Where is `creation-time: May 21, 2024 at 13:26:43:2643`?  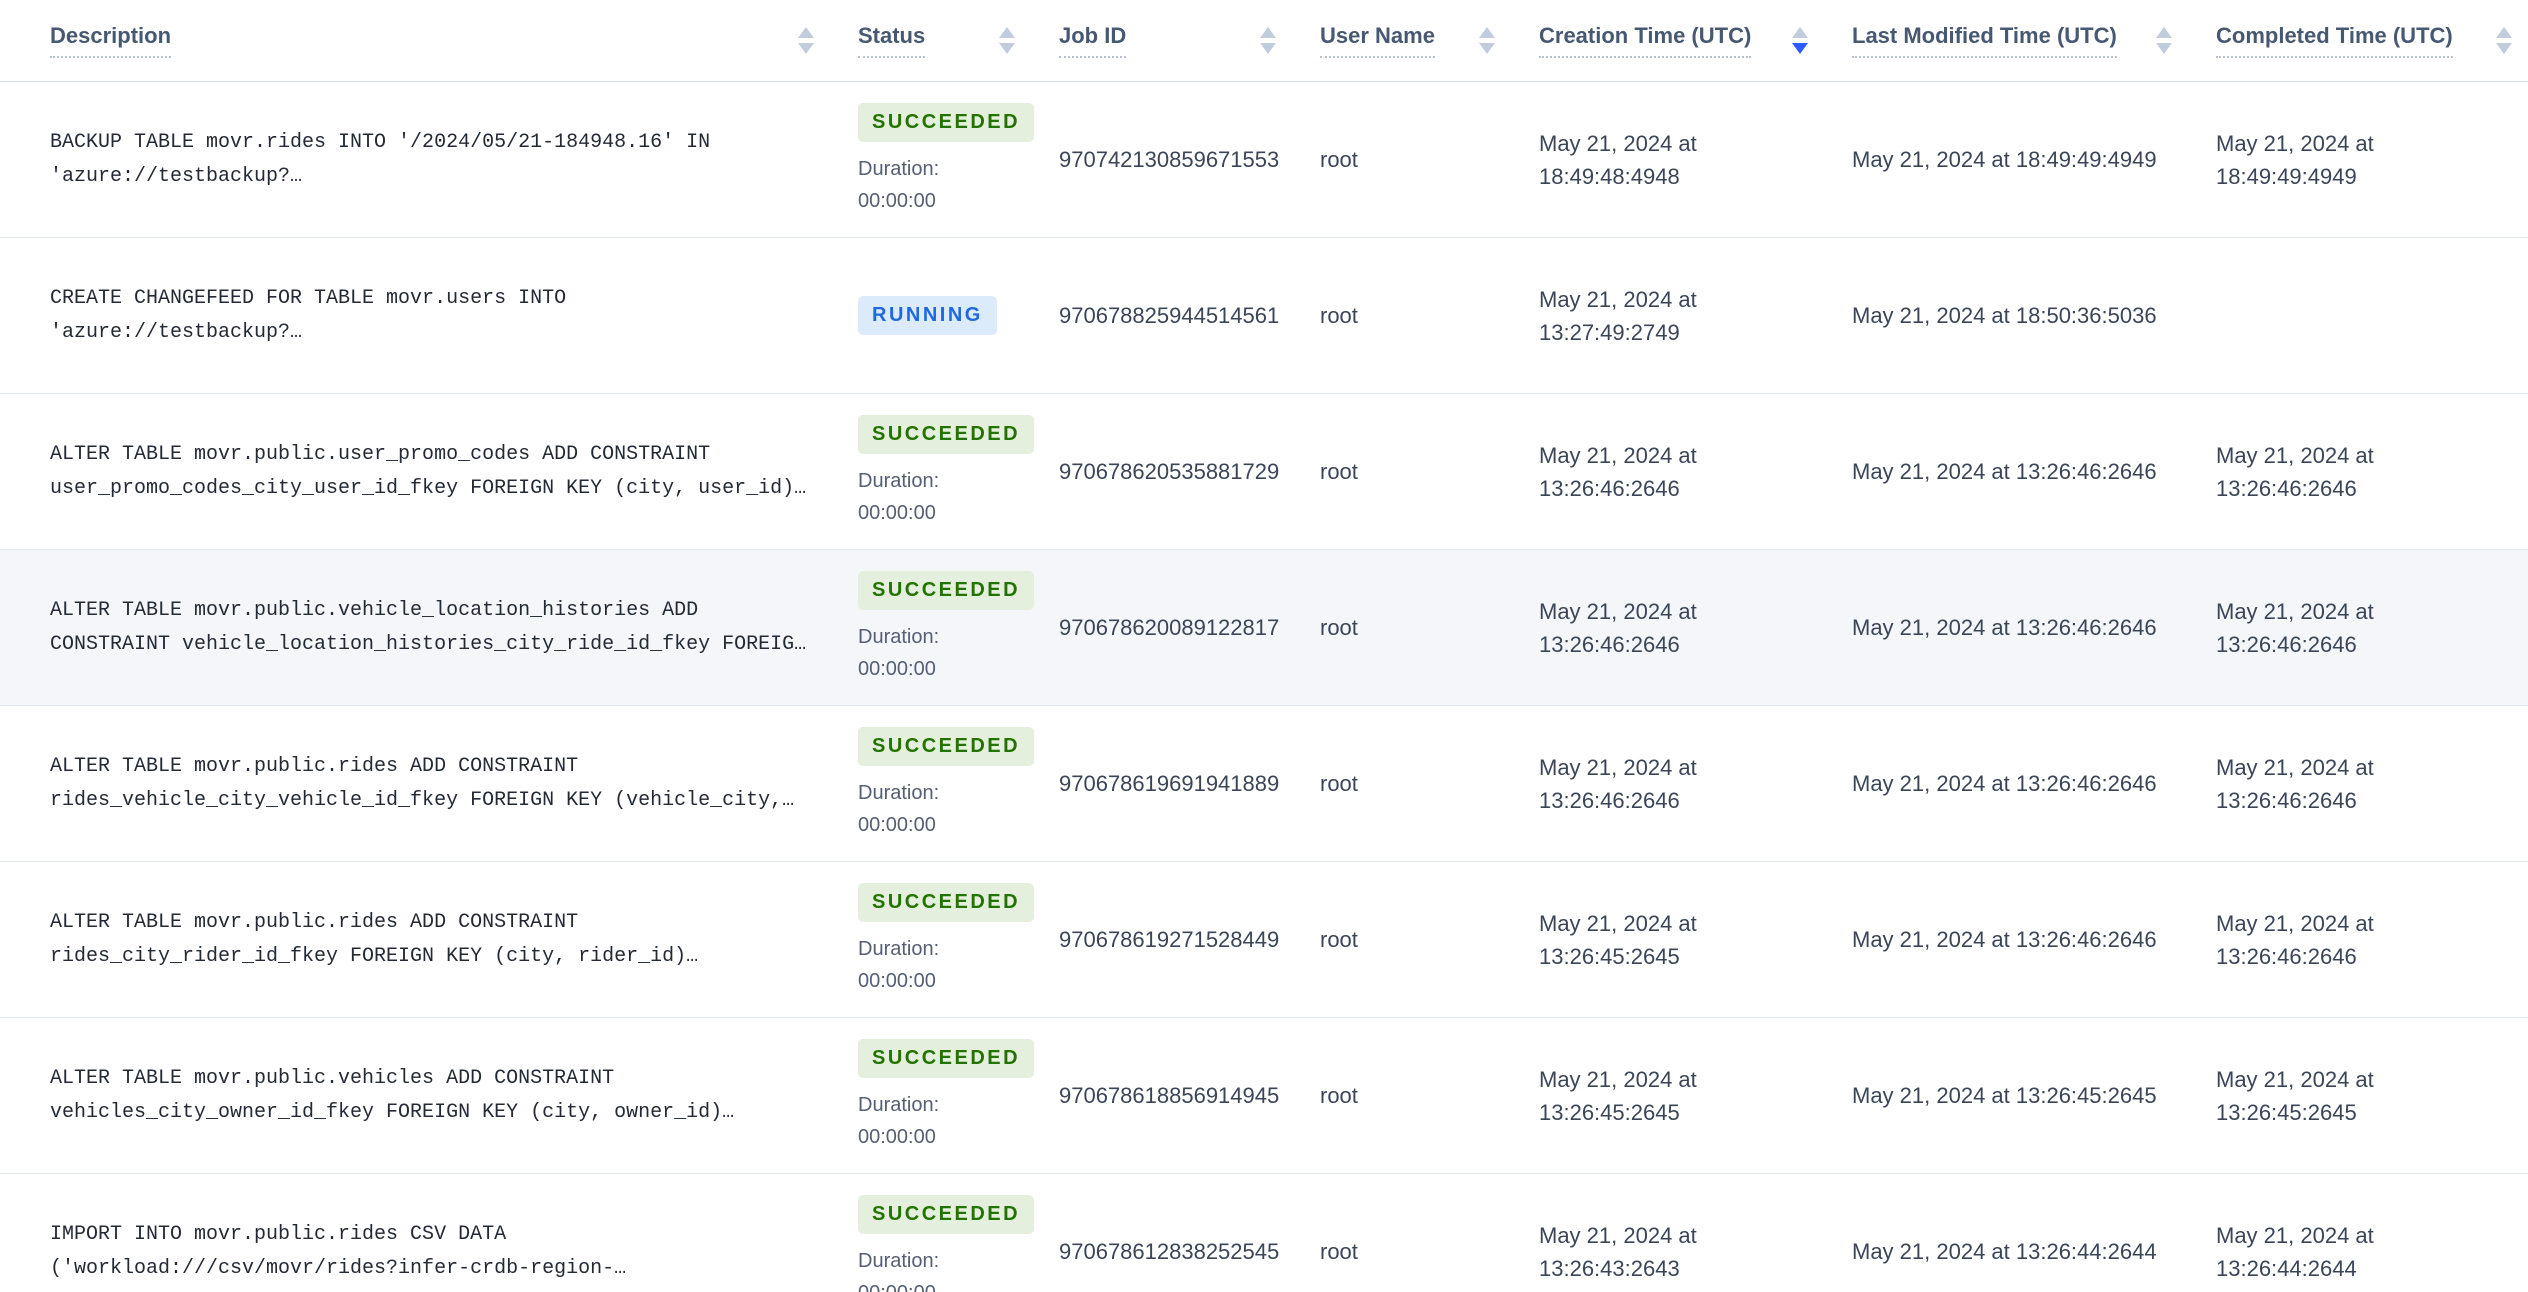 creation-time: May 21, 2024 at 13:26:43:2643 is located at coordinates (1618, 1251).